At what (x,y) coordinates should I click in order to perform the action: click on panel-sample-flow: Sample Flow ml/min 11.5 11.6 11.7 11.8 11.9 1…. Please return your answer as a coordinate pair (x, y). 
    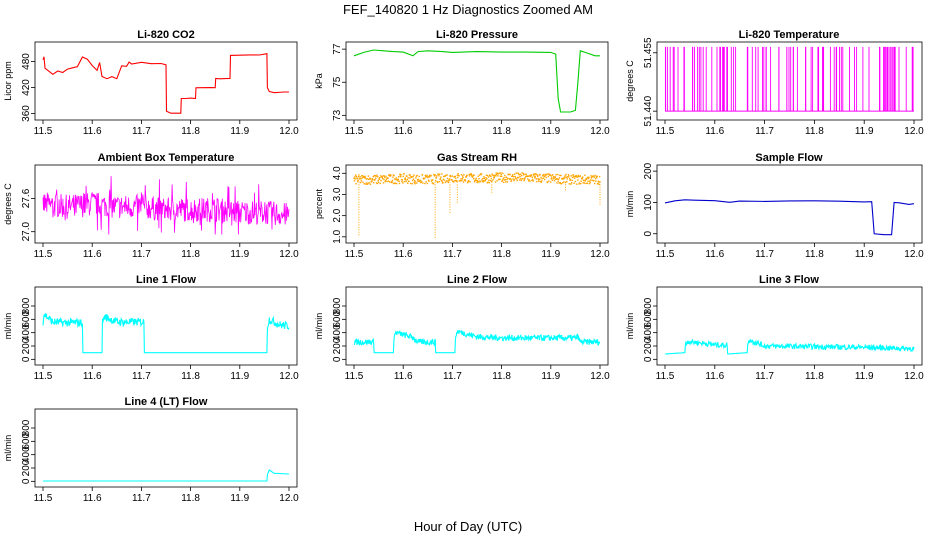
    Looking at the image, I should click on (774, 206).